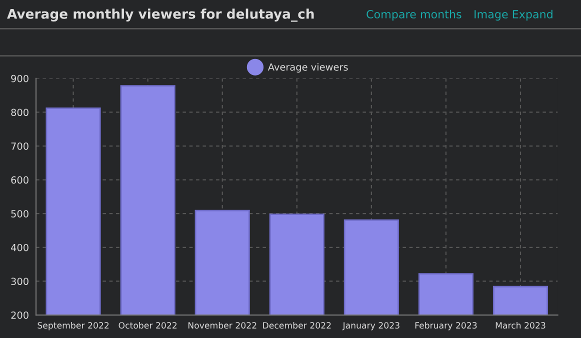 The width and height of the screenshot is (581, 338). Describe the element at coordinates (19, 248) in the screenshot. I see `y-tick-label: 400` at that location.